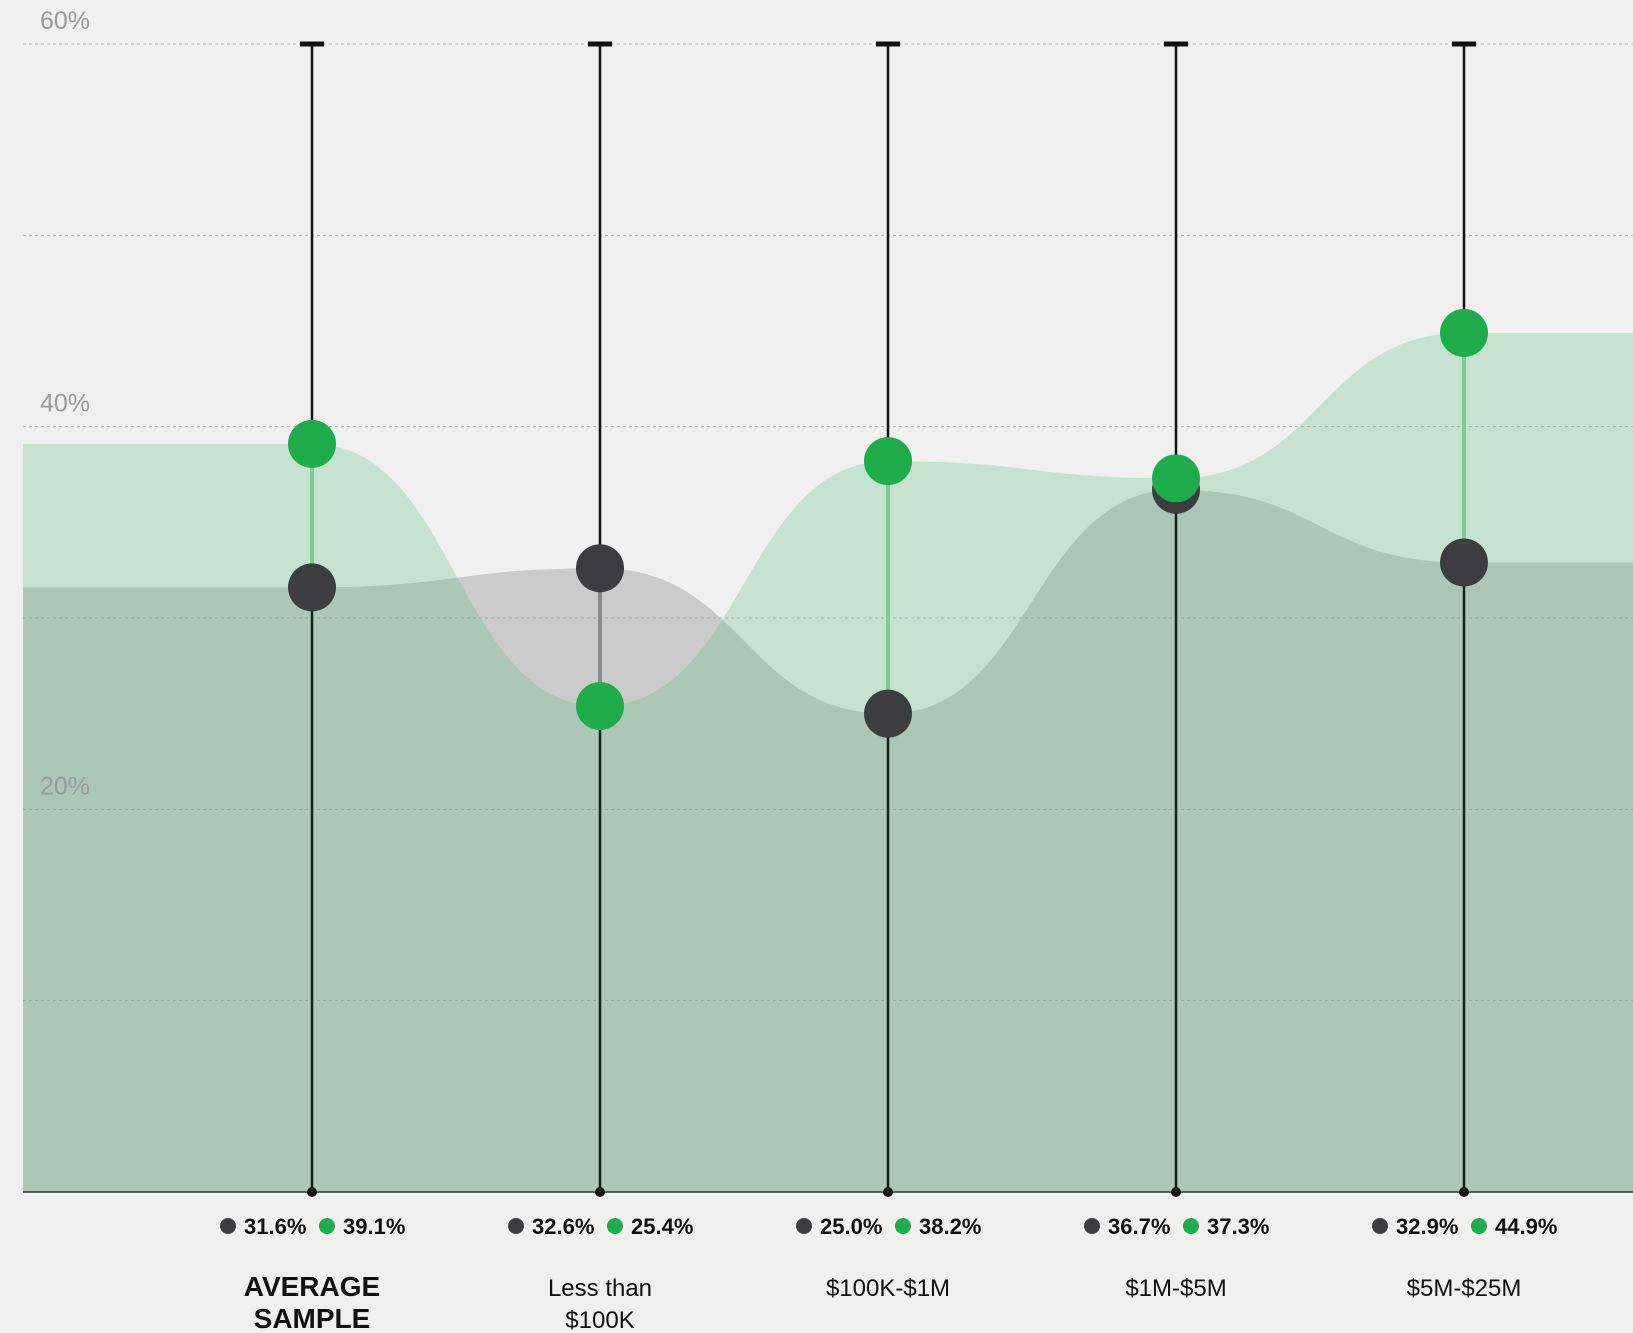 This screenshot has height=1333, width=1633. Describe the element at coordinates (1526, 1226) in the screenshot. I see `data-label-green: 44.9%` at that location.